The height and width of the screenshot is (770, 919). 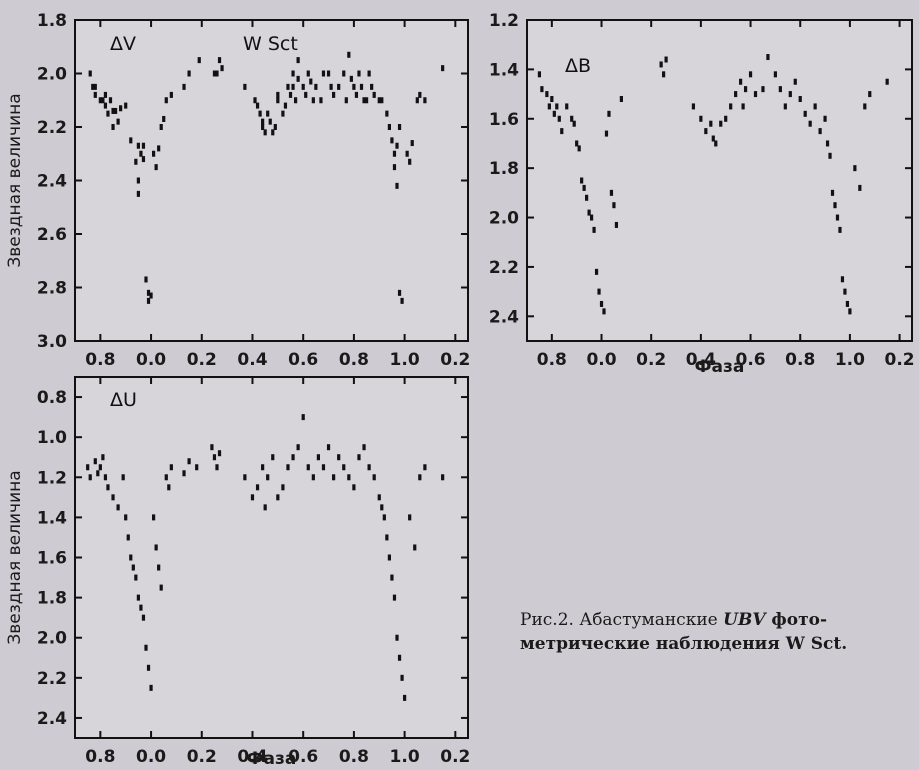 I want to click on x-tick-label: 0.4, so click(x=701, y=360).